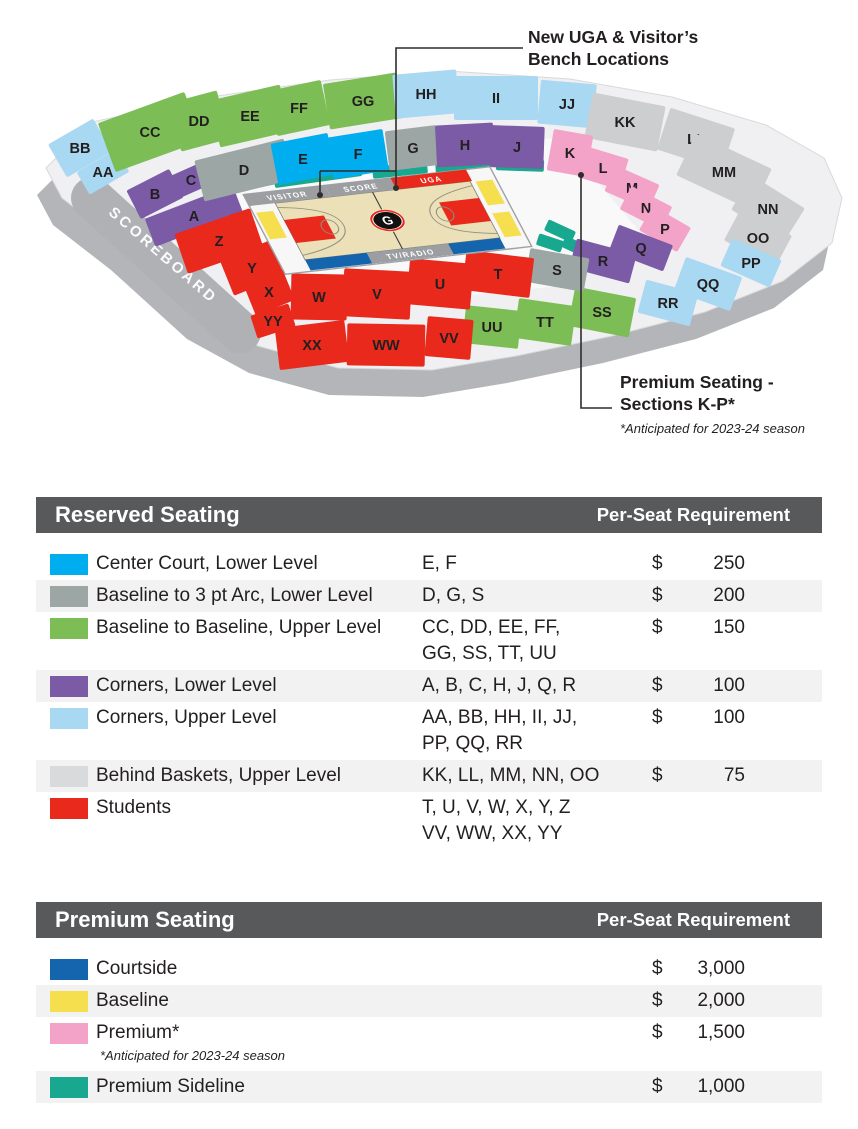 This screenshot has height=1129, width=858. What do you see at coordinates (358, 154) in the screenshot?
I see `map-section-F: F` at bounding box center [358, 154].